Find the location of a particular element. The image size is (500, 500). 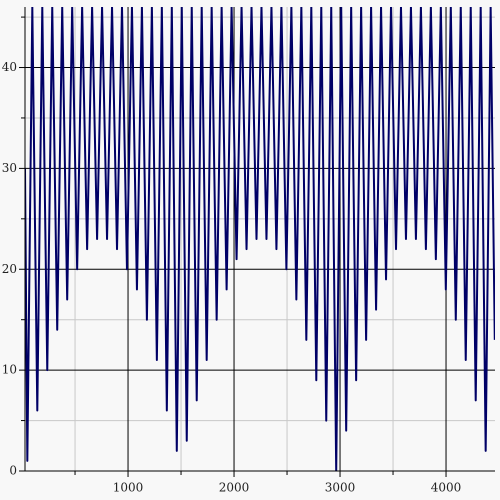

x-tick-label: 2000 is located at coordinates (234, 488).